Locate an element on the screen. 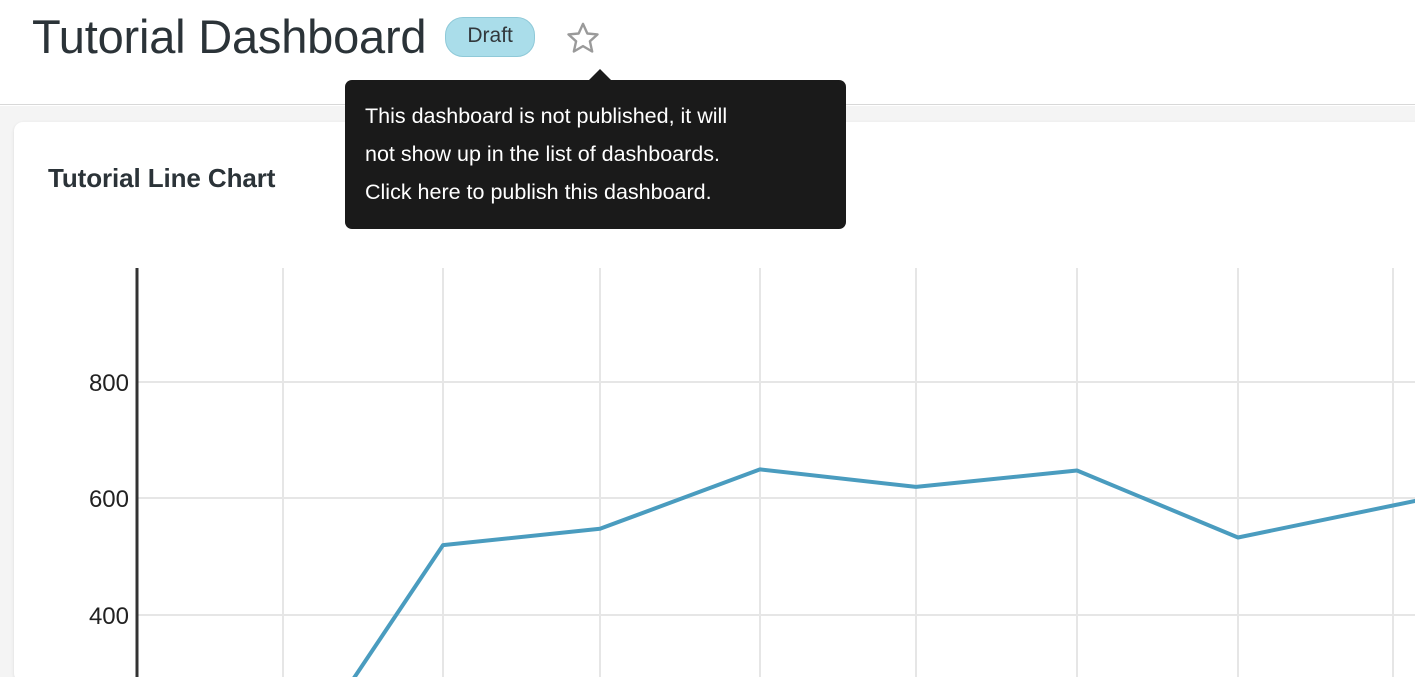 This screenshot has width=1415, height=677. star-outline-icon is located at coordinates (583, 38).